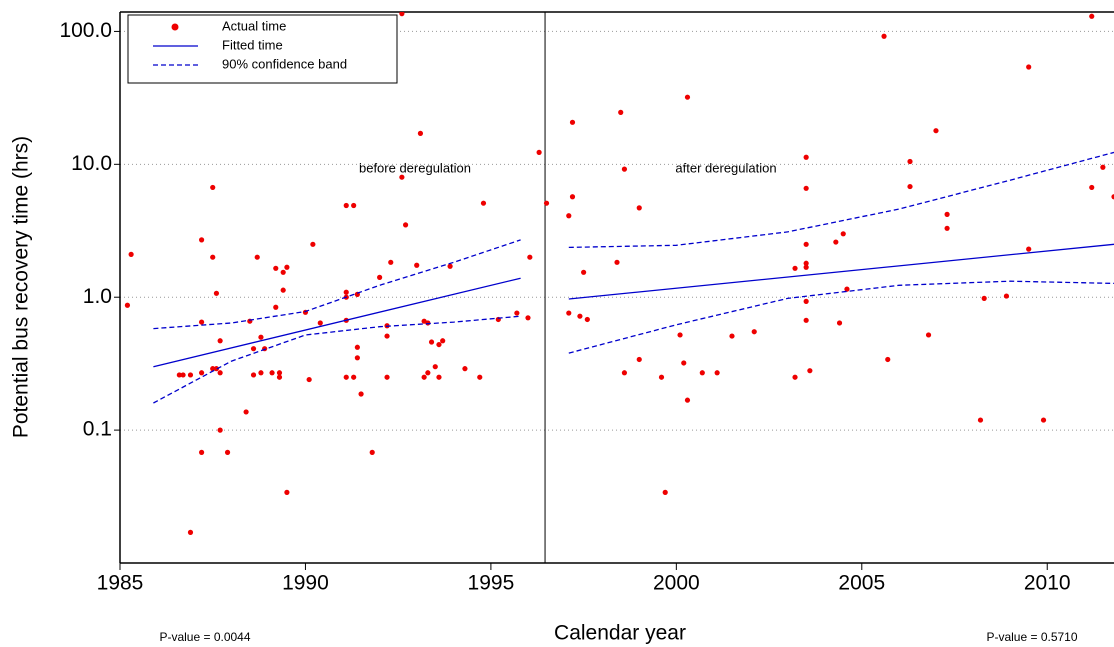 The height and width of the screenshot is (647, 1114). Describe the element at coordinates (21, 287) in the screenshot. I see `y-axis-label: Potential bus recovery time (hrs)` at that location.